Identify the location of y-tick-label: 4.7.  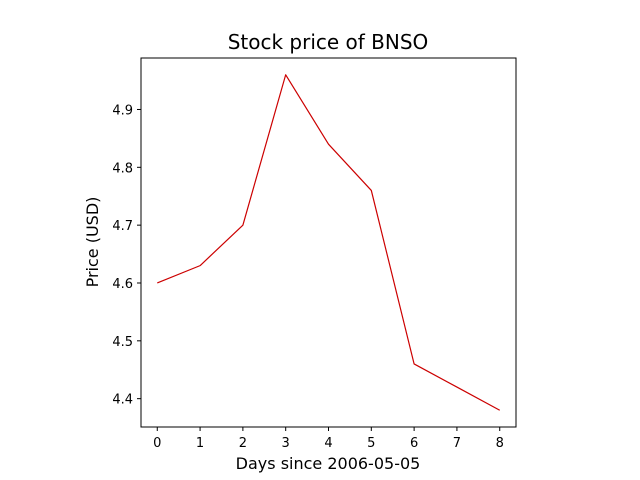
(122, 226).